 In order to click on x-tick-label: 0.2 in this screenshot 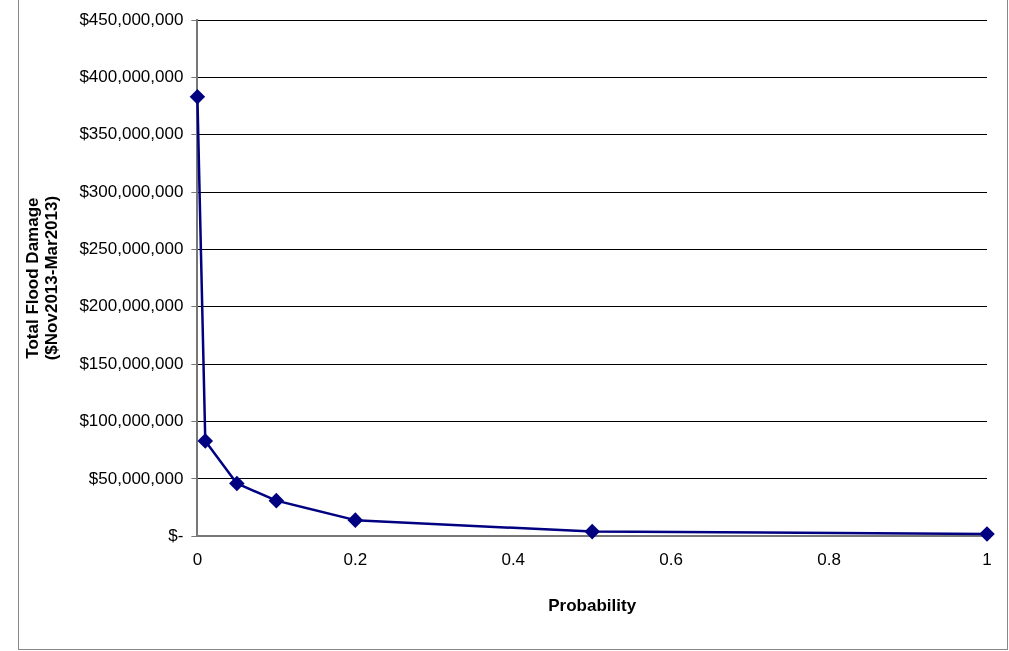, I will do `click(355, 560)`.